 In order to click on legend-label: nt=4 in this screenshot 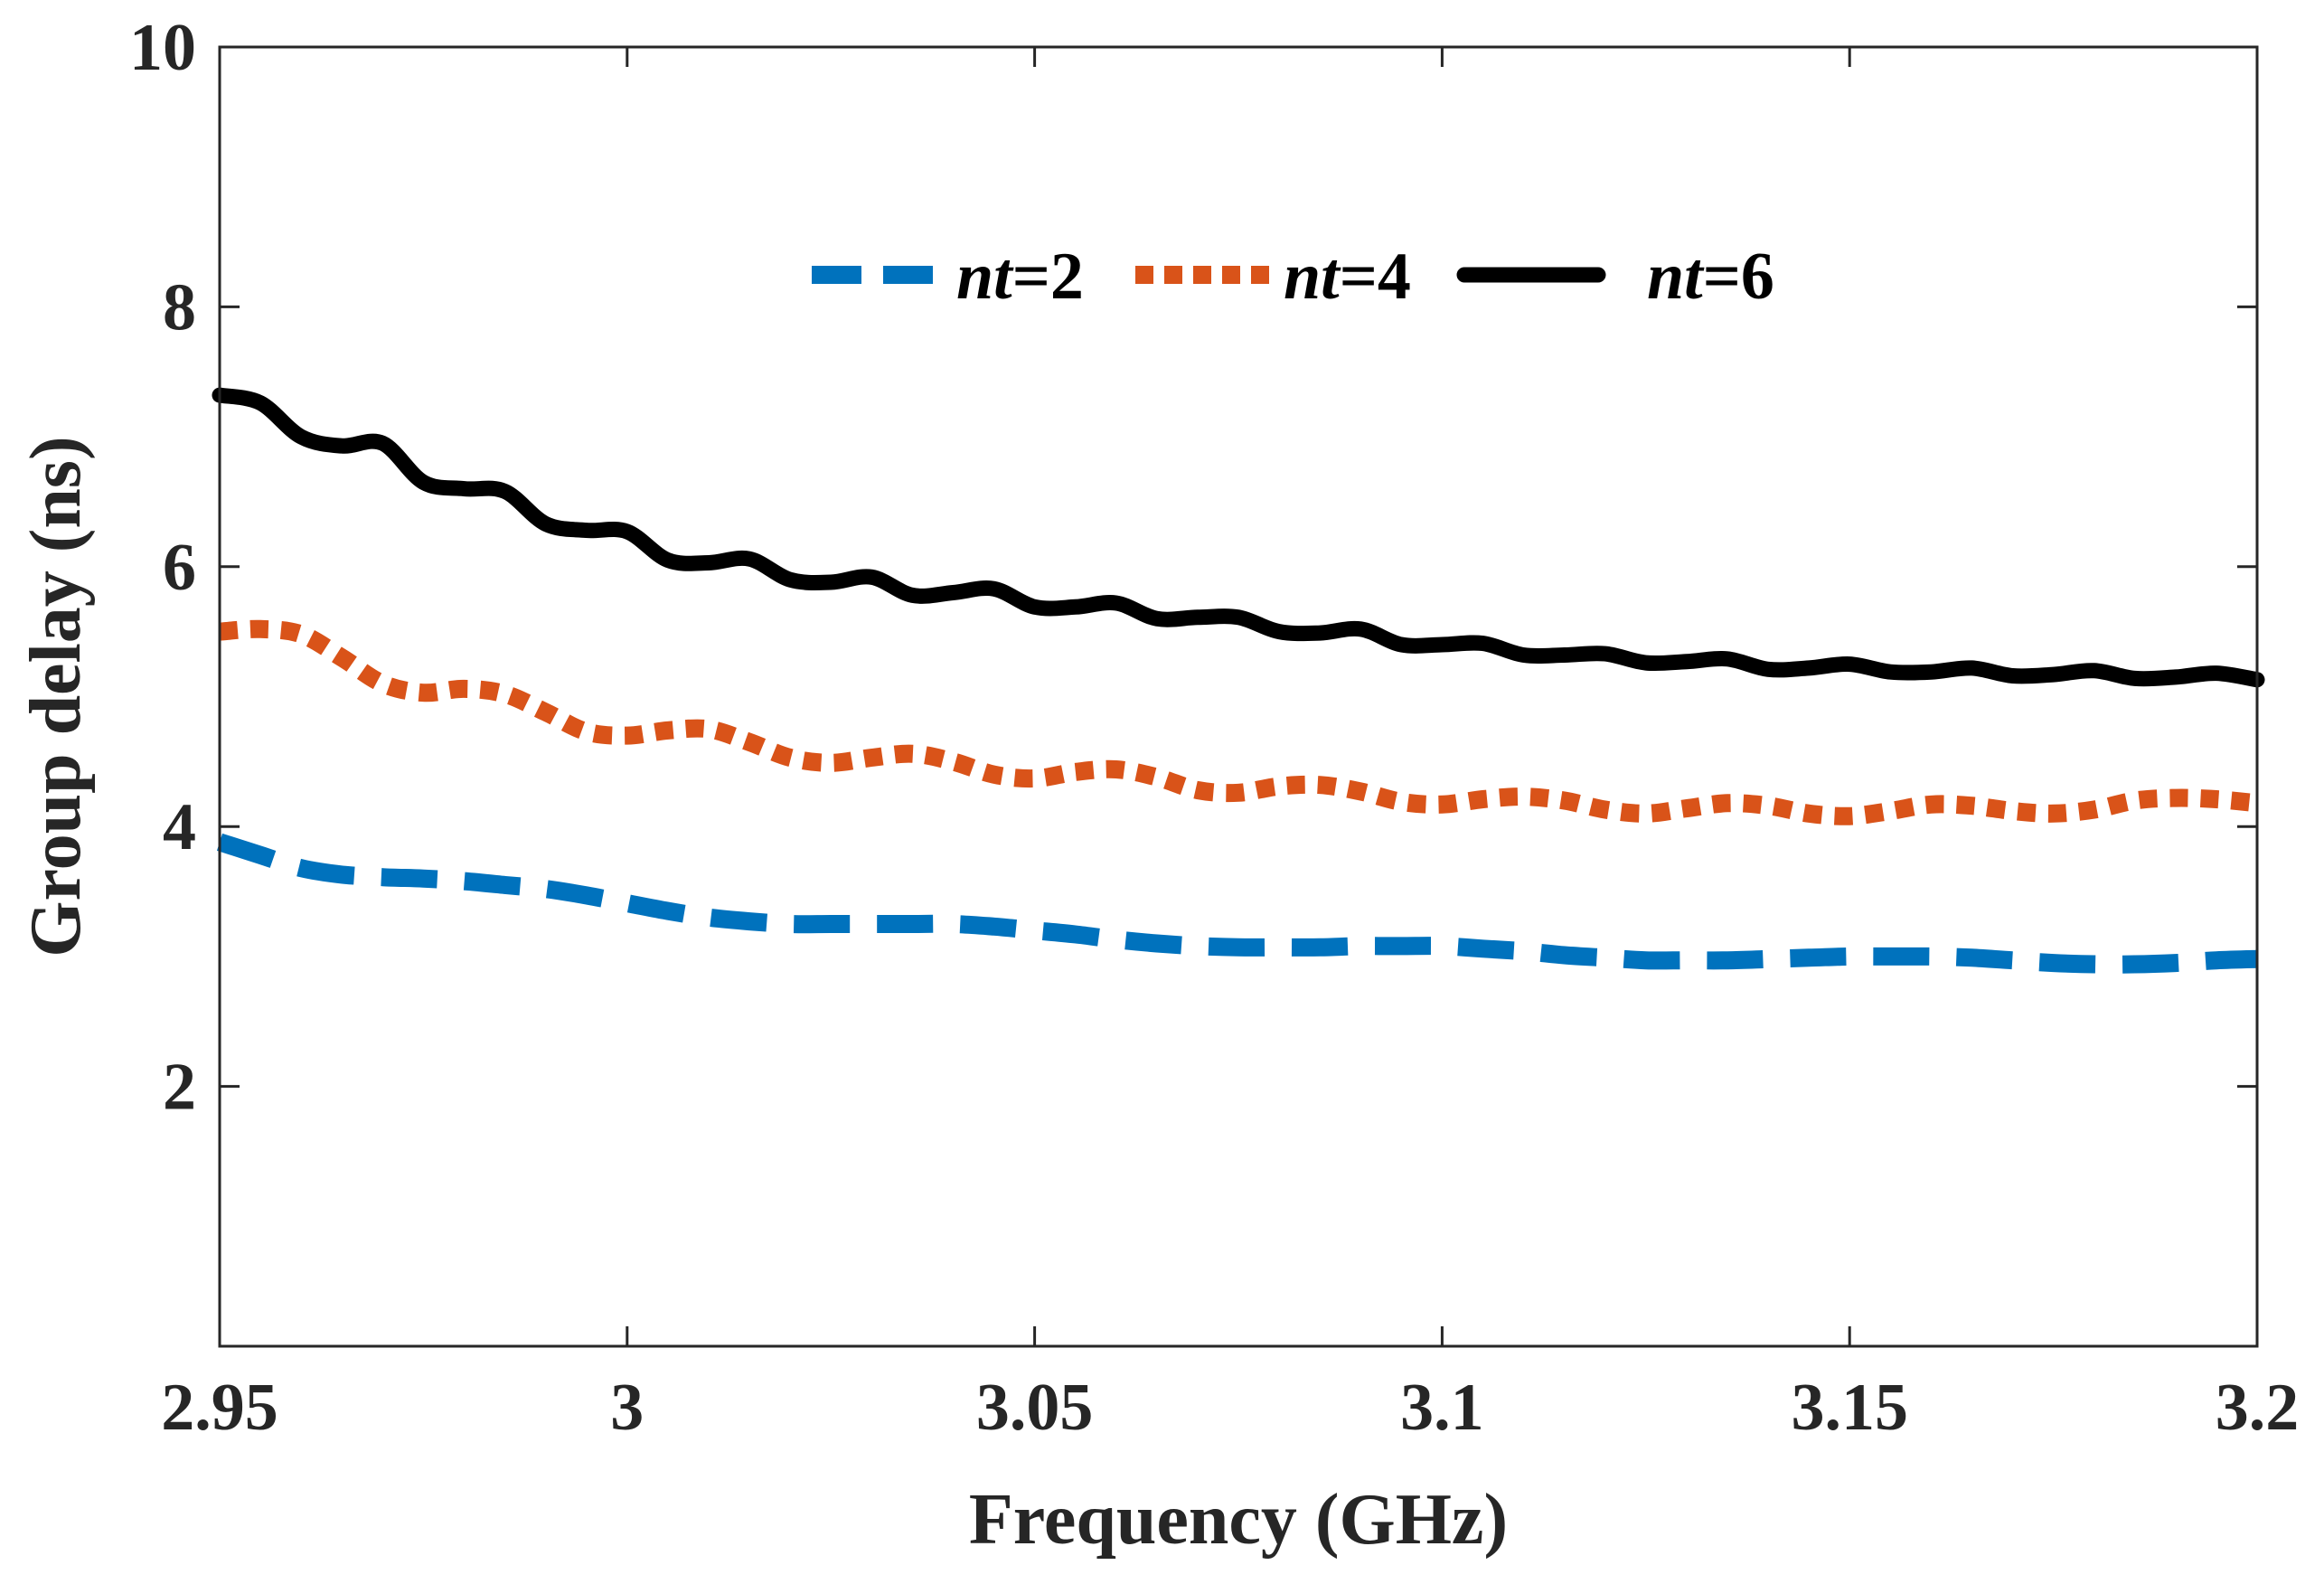, I will do `click(1347, 277)`.